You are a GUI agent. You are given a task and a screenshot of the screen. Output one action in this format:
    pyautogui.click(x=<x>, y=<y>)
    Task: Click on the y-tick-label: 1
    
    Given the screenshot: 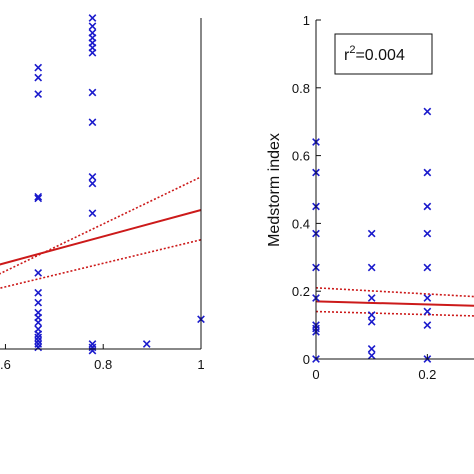 What is the action you would take?
    pyautogui.click(x=306, y=20)
    